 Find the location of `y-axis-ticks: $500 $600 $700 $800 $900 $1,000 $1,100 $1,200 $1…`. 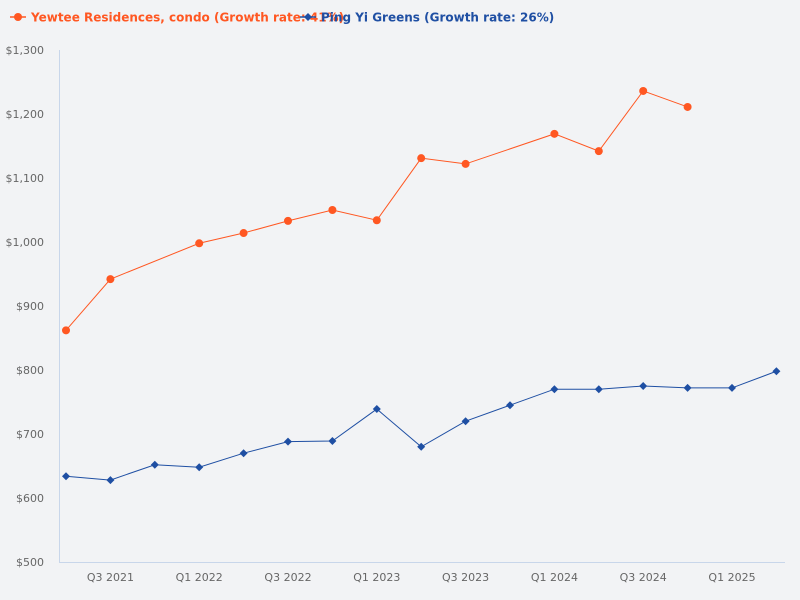

y-axis-ticks: $500 $600 $700 $800 $900 $1,000 $1,100 $1,200 $1… is located at coordinates (25, 306).